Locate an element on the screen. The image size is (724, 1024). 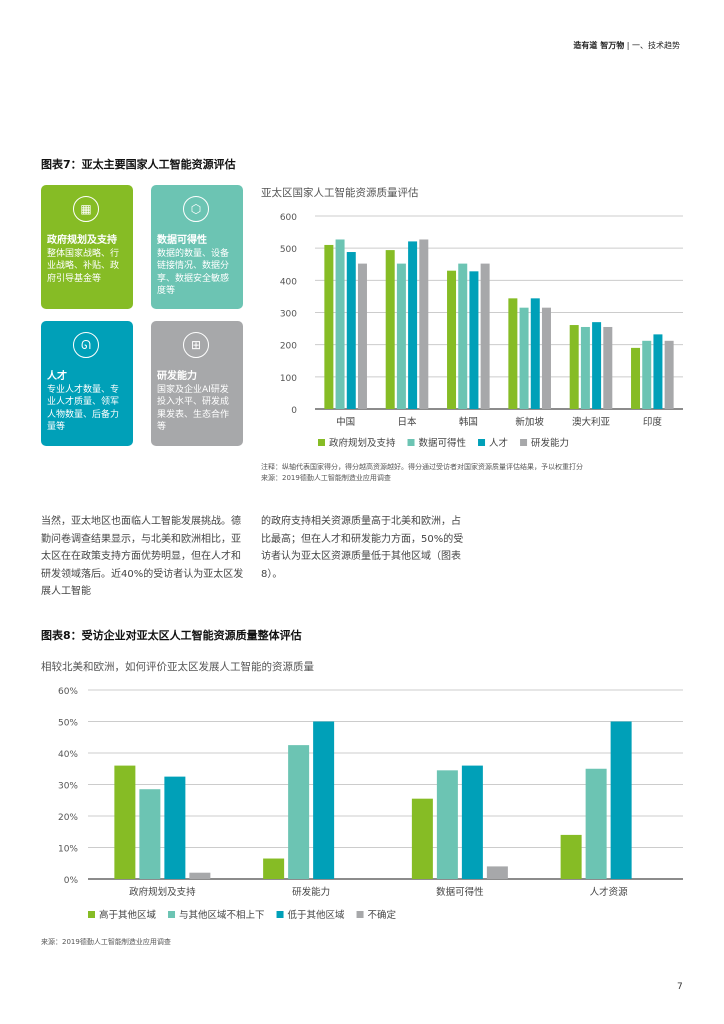
y-tick-label: 600 is located at coordinates (288, 218).